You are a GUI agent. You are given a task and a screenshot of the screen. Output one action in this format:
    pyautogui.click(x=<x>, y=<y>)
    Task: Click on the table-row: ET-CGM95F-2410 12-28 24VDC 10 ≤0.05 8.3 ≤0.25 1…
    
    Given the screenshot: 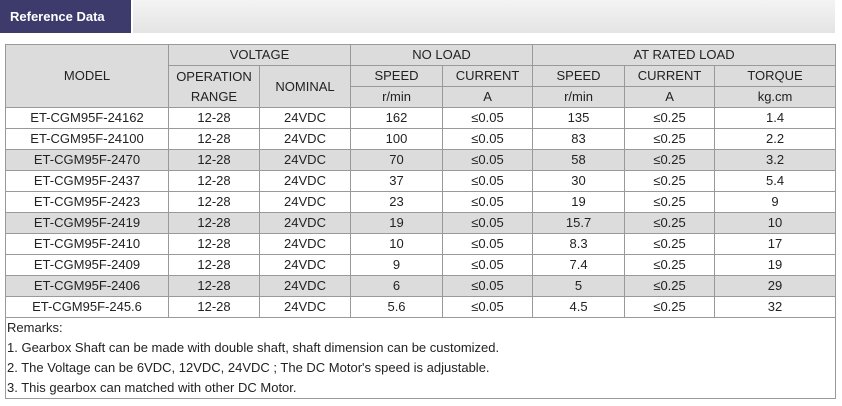 What is the action you would take?
    pyautogui.click(x=421, y=244)
    